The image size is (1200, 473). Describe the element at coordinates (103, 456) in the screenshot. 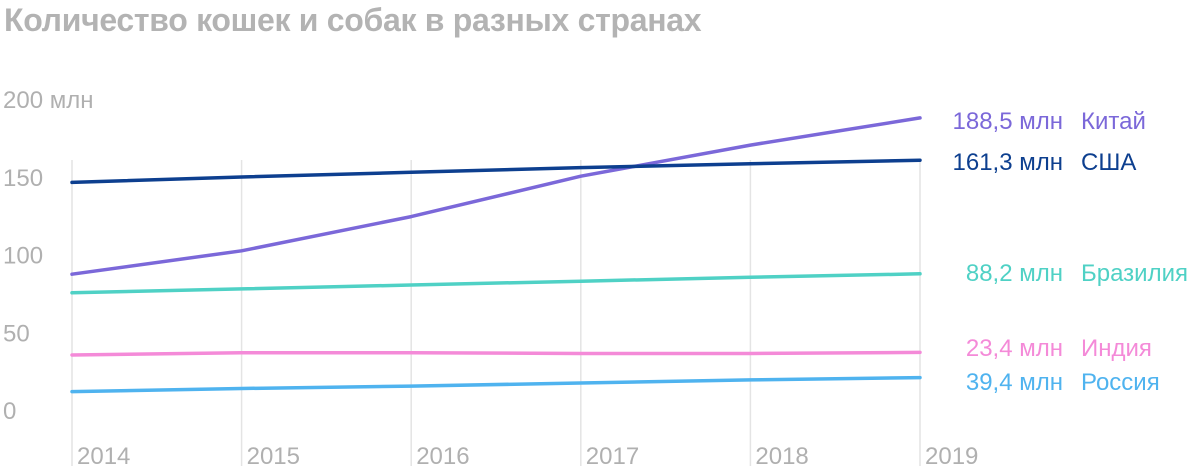

I see `x-tick-label: 2014` at that location.